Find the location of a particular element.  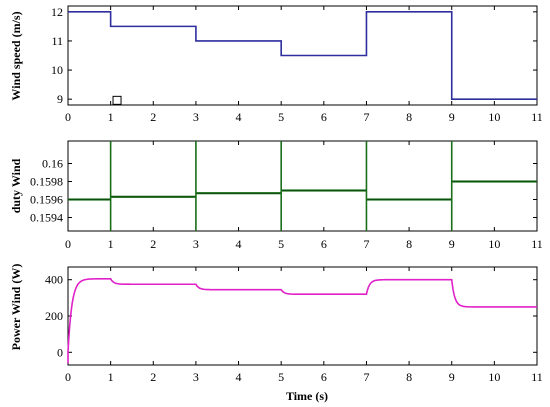

y-tick-label: 10 is located at coordinates (57, 70).